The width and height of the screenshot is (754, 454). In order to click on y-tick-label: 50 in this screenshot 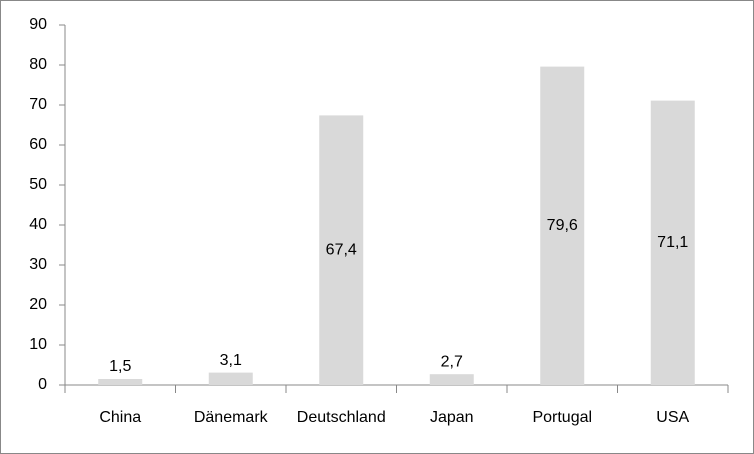, I will do `click(38, 184)`.